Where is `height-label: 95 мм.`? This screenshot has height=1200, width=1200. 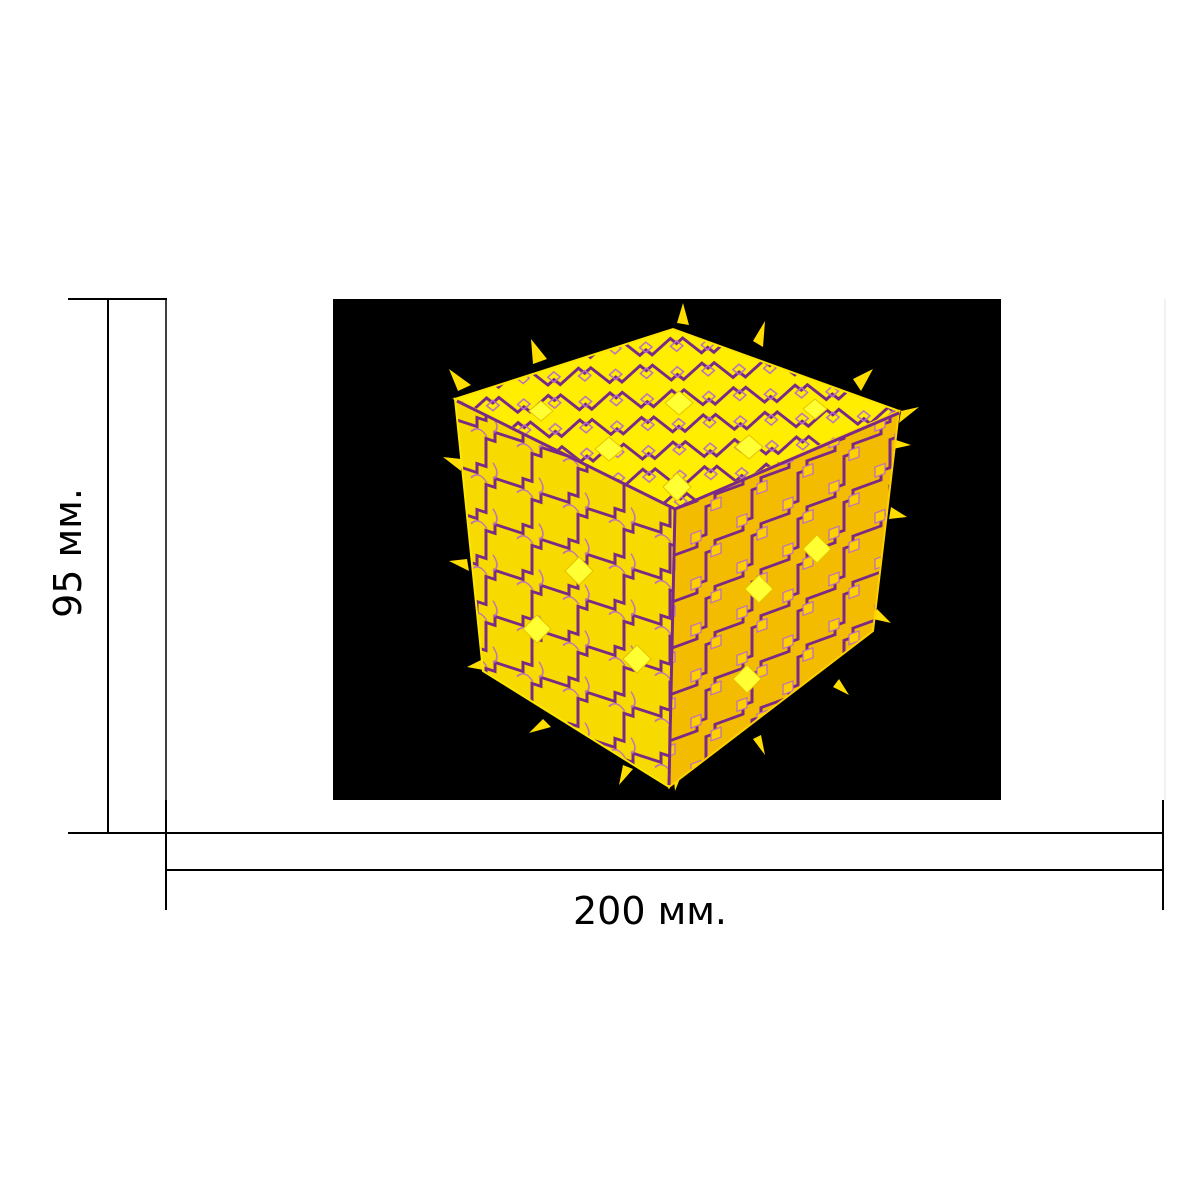 height-label: 95 мм. is located at coordinates (68, 553).